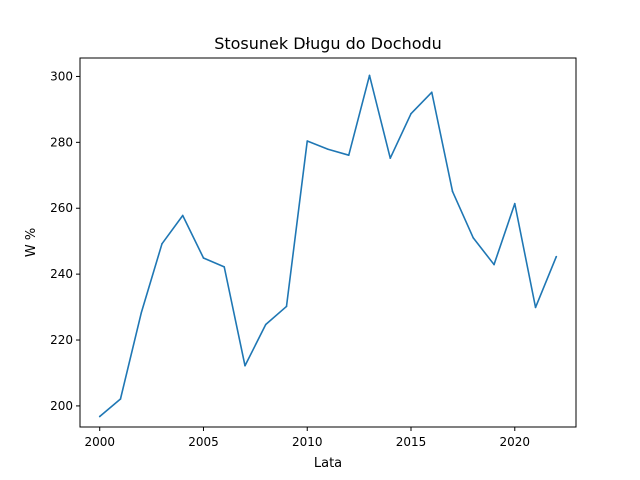  Describe the element at coordinates (61, 208) in the screenshot. I see `y-tick-label: 260` at that location.